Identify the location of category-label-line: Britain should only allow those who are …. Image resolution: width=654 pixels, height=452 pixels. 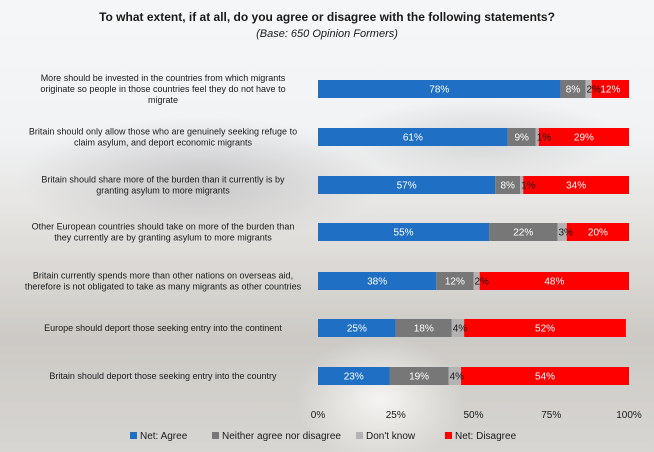
(163, 132).